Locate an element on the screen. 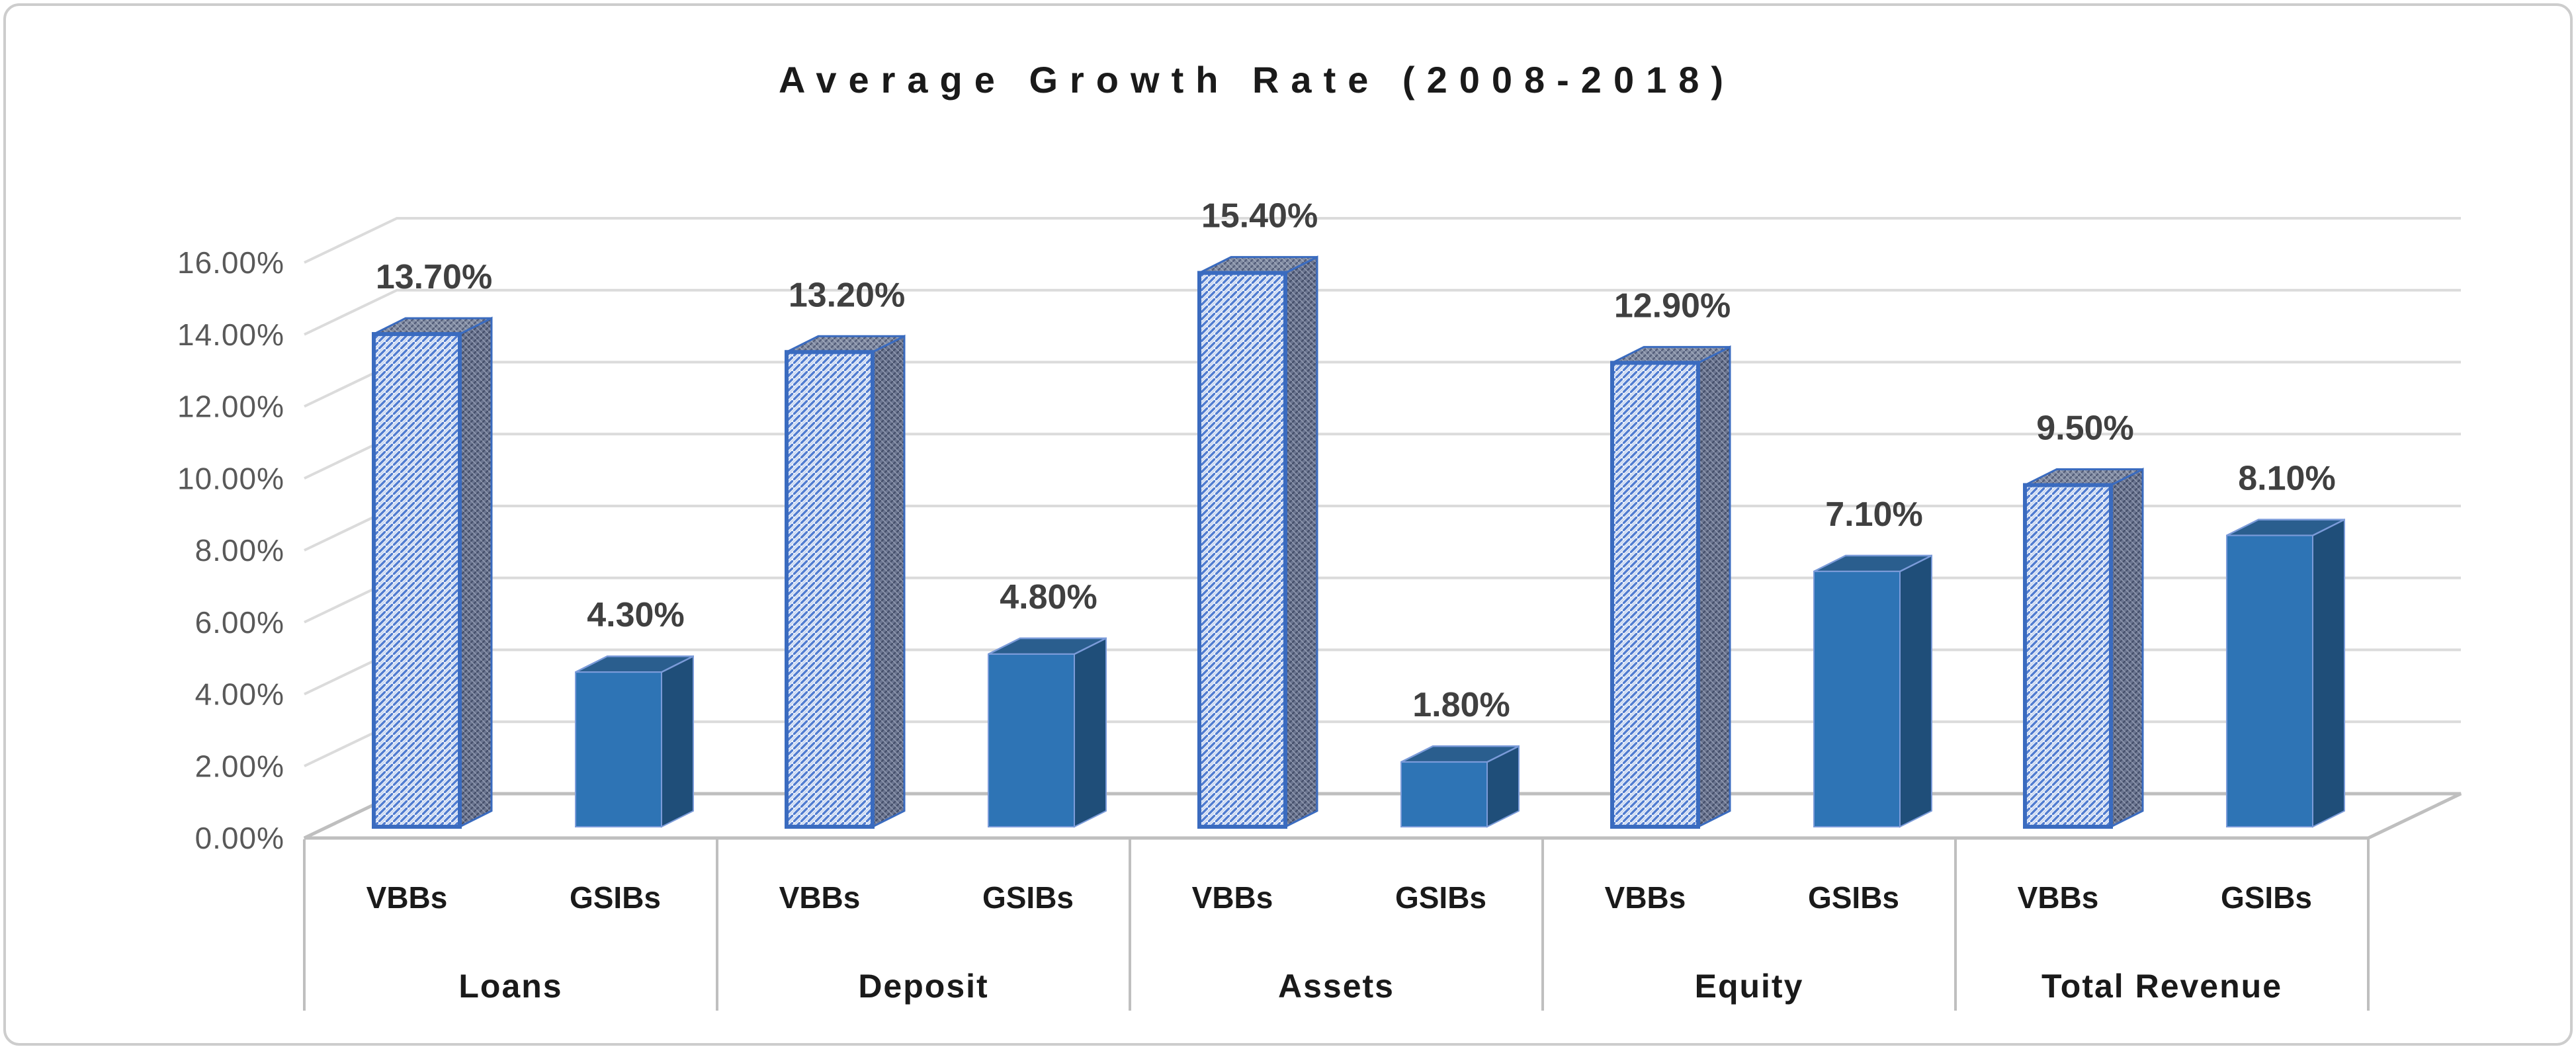 The height and width of the screenshot is (1049, 2576). bar-gsibs-total-revenue is located at coordinates (2269, 680).